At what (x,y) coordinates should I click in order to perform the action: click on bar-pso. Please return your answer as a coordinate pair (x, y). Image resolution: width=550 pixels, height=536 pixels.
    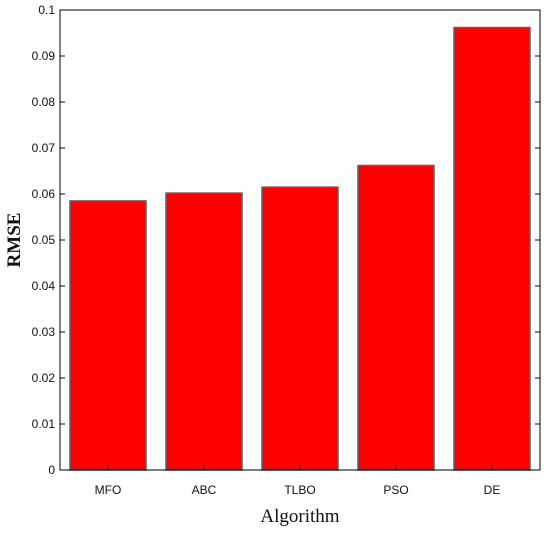
    Looking at the image, I should click on (396, 317).